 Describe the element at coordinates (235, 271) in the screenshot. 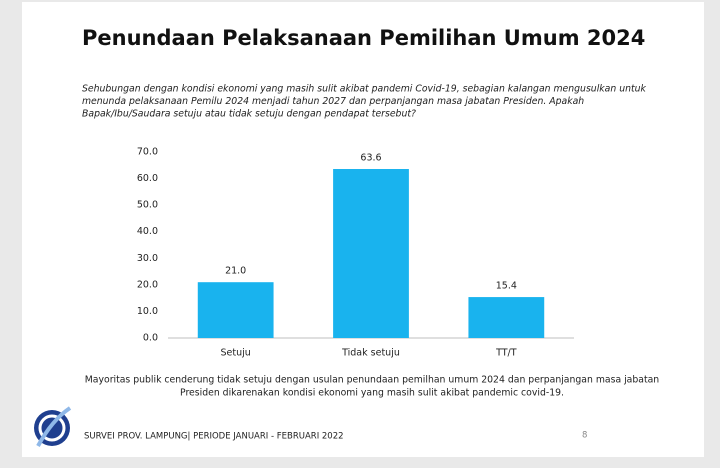

I see `data-label: 21.0` at that location.